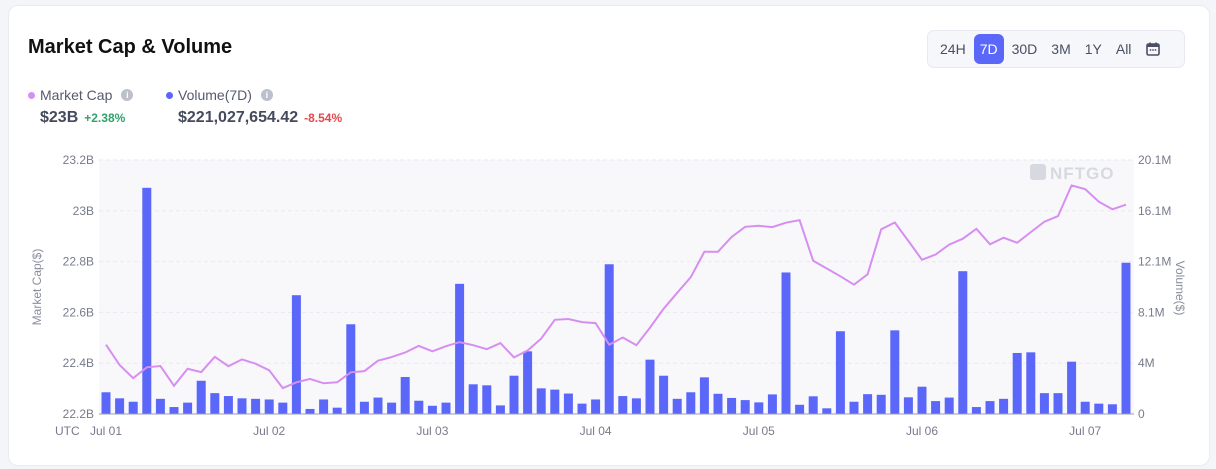 This screenshot has height=469, width=1216. I want to click on range-24h-button: 24H, so click(953, 49).